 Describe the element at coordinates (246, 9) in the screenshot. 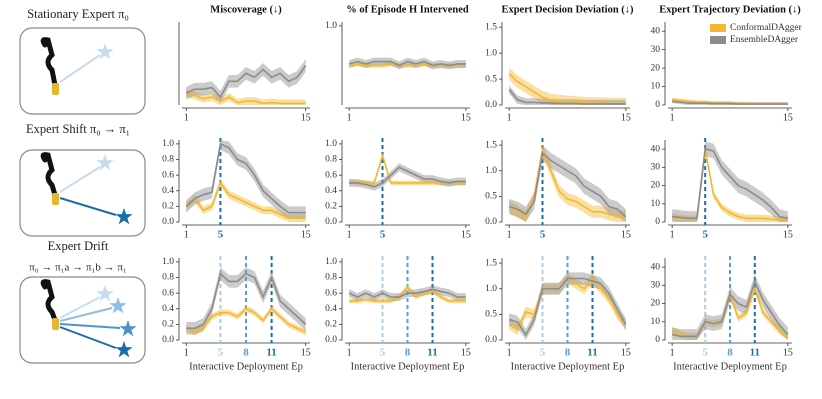

I see `chart-title: Miscoverage (↓)` at that location.